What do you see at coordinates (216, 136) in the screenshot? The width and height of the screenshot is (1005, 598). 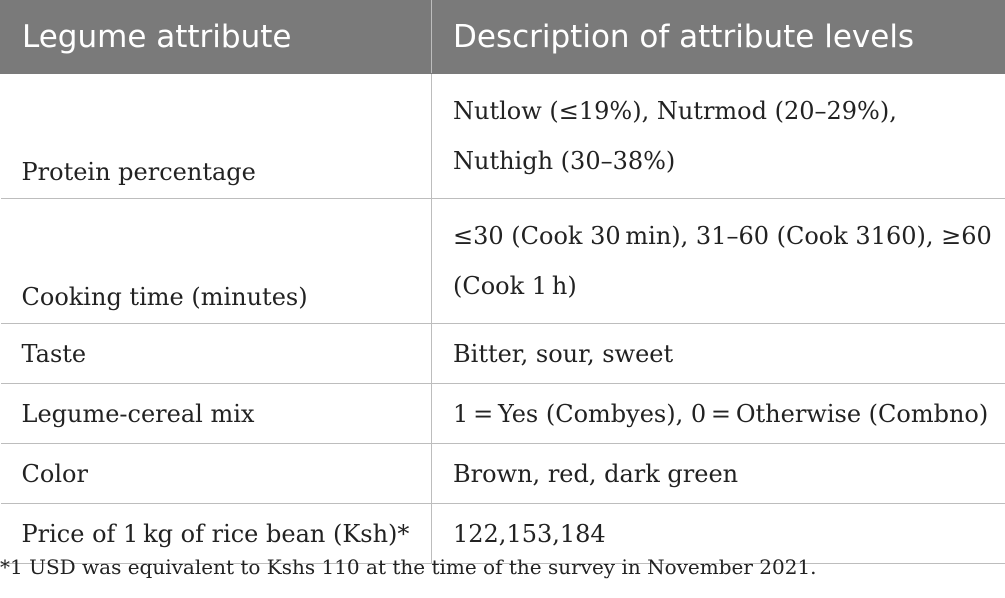 I see `attribute-cell: Protein percentage` at bounding box center [216, 136].